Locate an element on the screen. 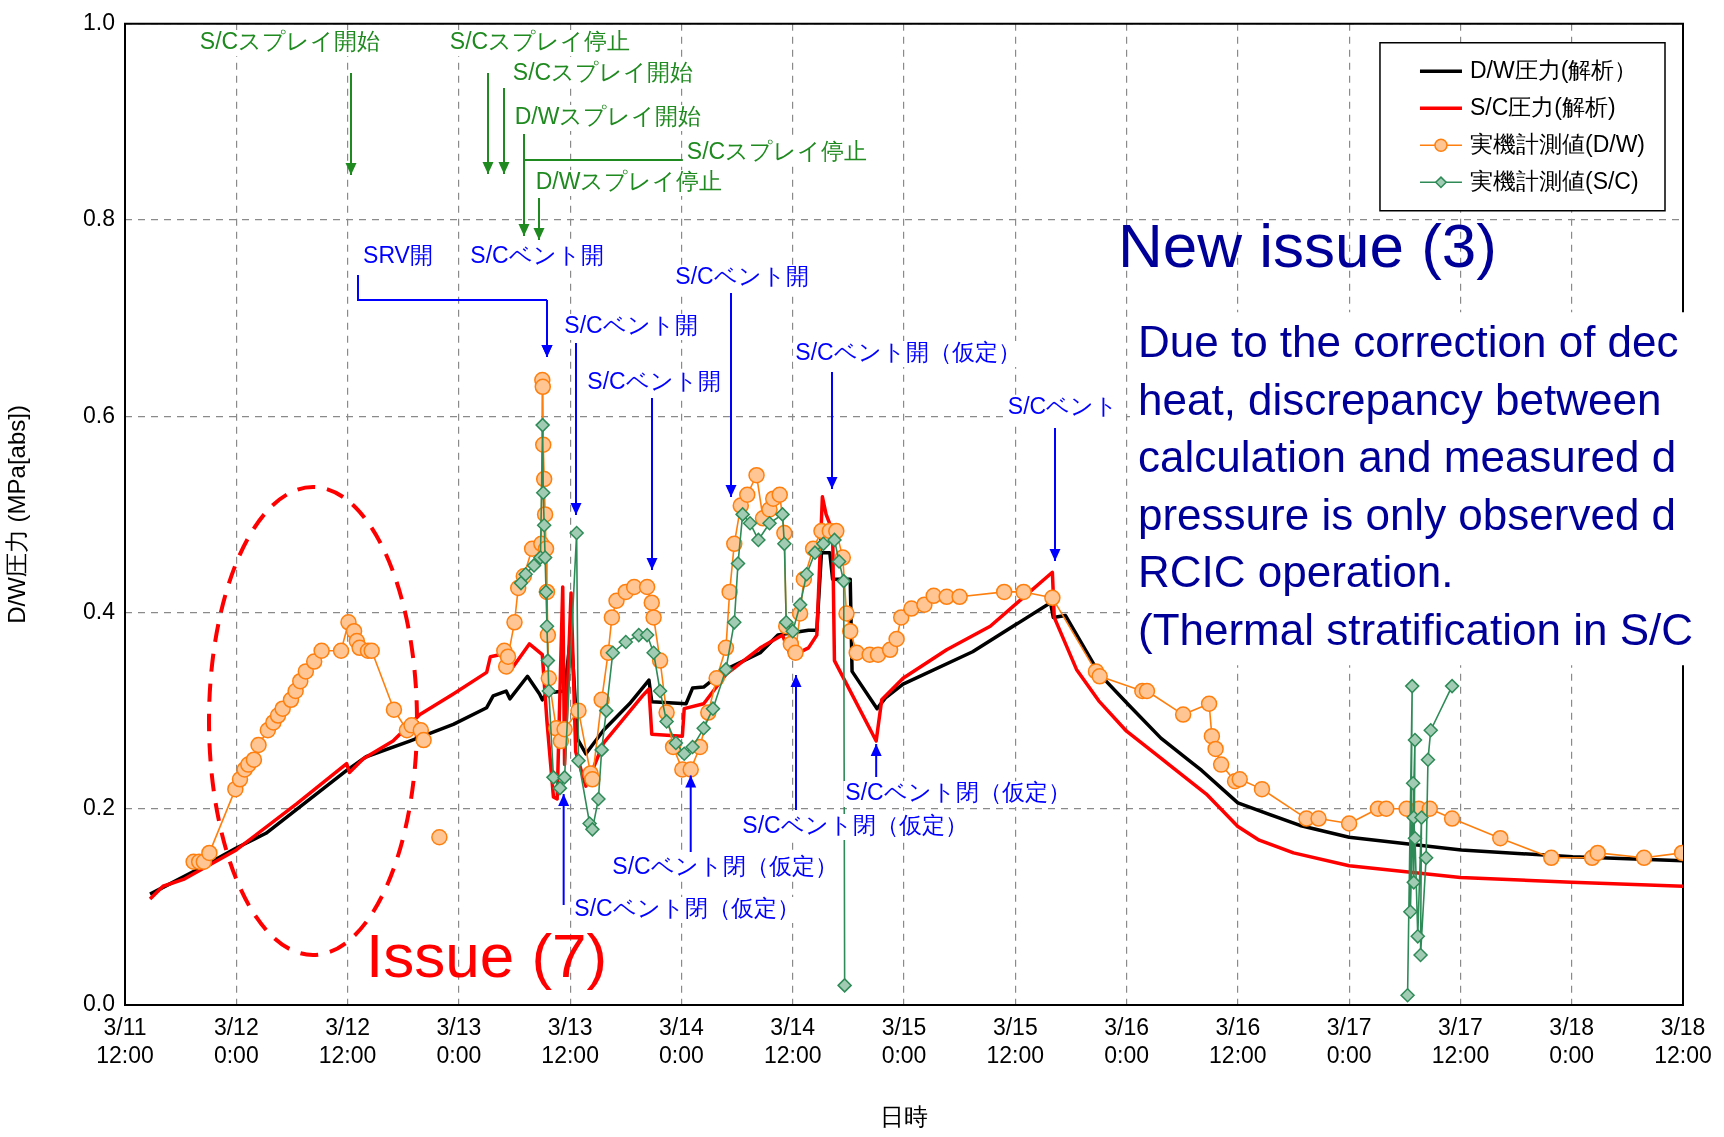  legend-label: 実機計測値(D/W) is located at coordinates (1557, 143).